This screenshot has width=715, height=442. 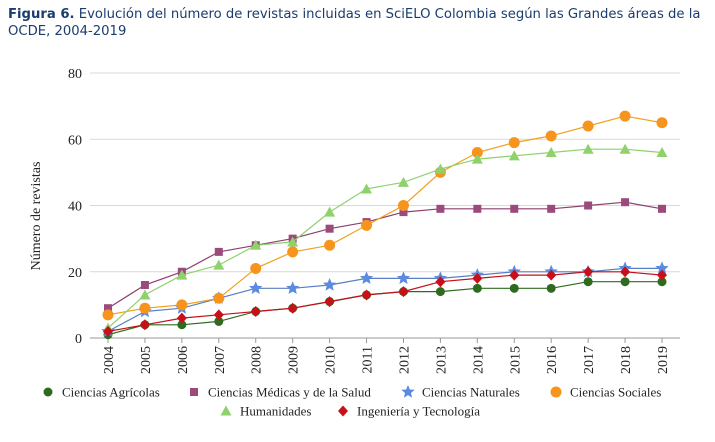 I want to click on x-tick-label: 2006, so click(x=183, y=360).